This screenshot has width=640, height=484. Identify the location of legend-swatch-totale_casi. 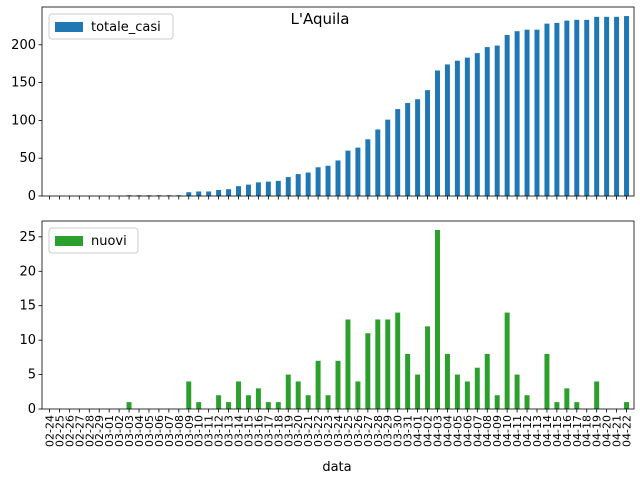
(69, 27).